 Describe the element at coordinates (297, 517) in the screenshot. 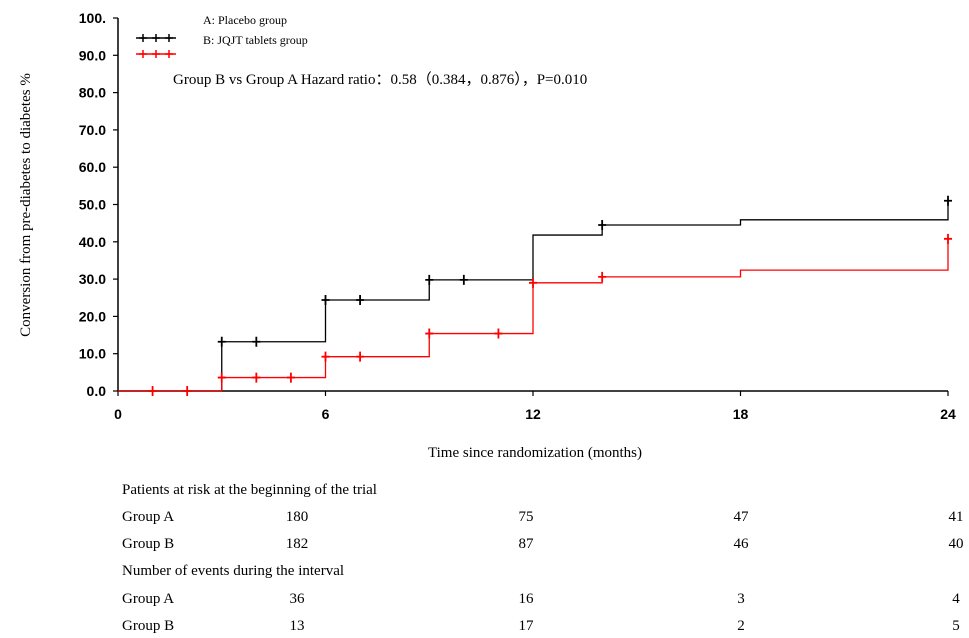

I see `at-risk-a-cell: 180` at that location.